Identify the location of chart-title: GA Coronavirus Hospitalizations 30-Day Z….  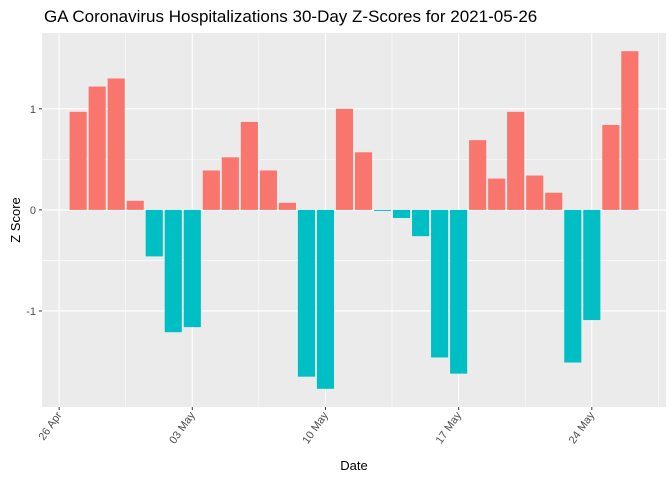
(290, 16).